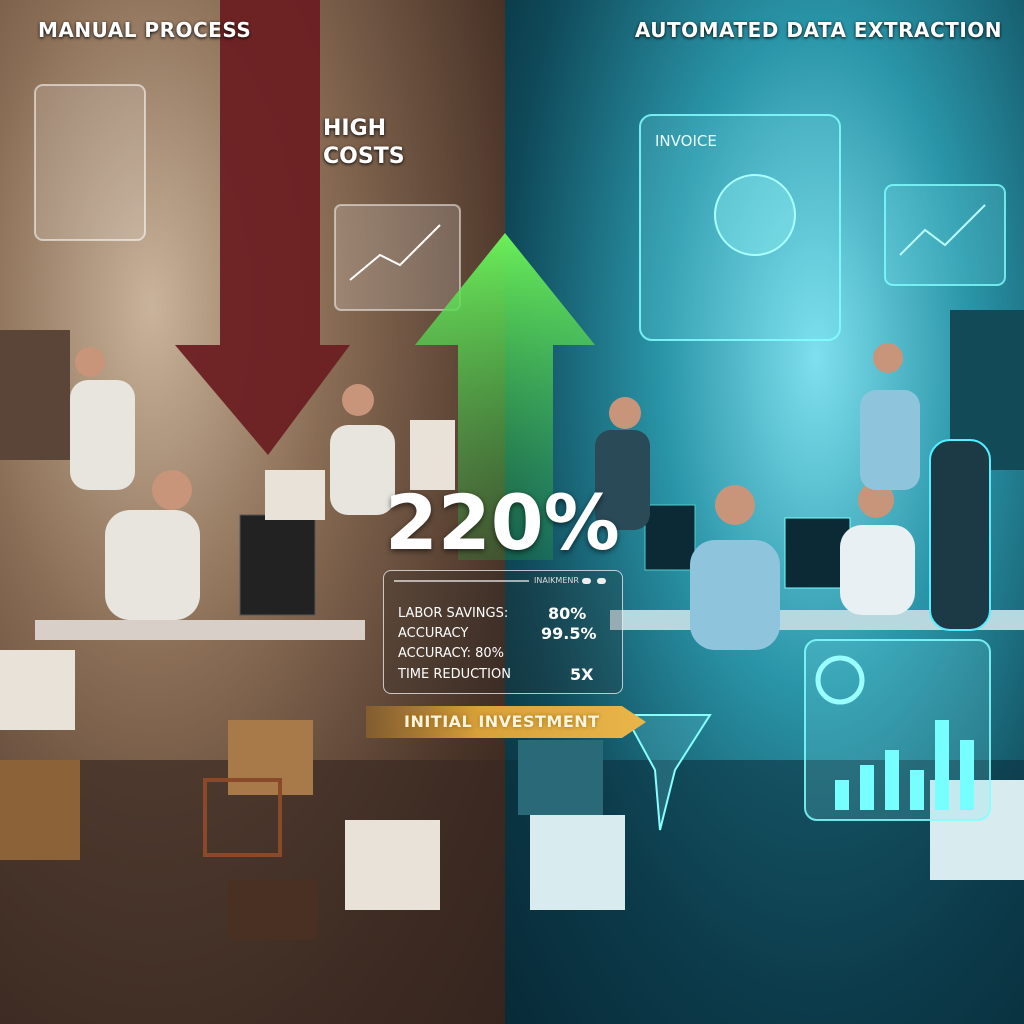  What do you see at coordinates (840, 680) in the screenshot?
I see `dashboard-gauge` at bounding box center [840, 680].